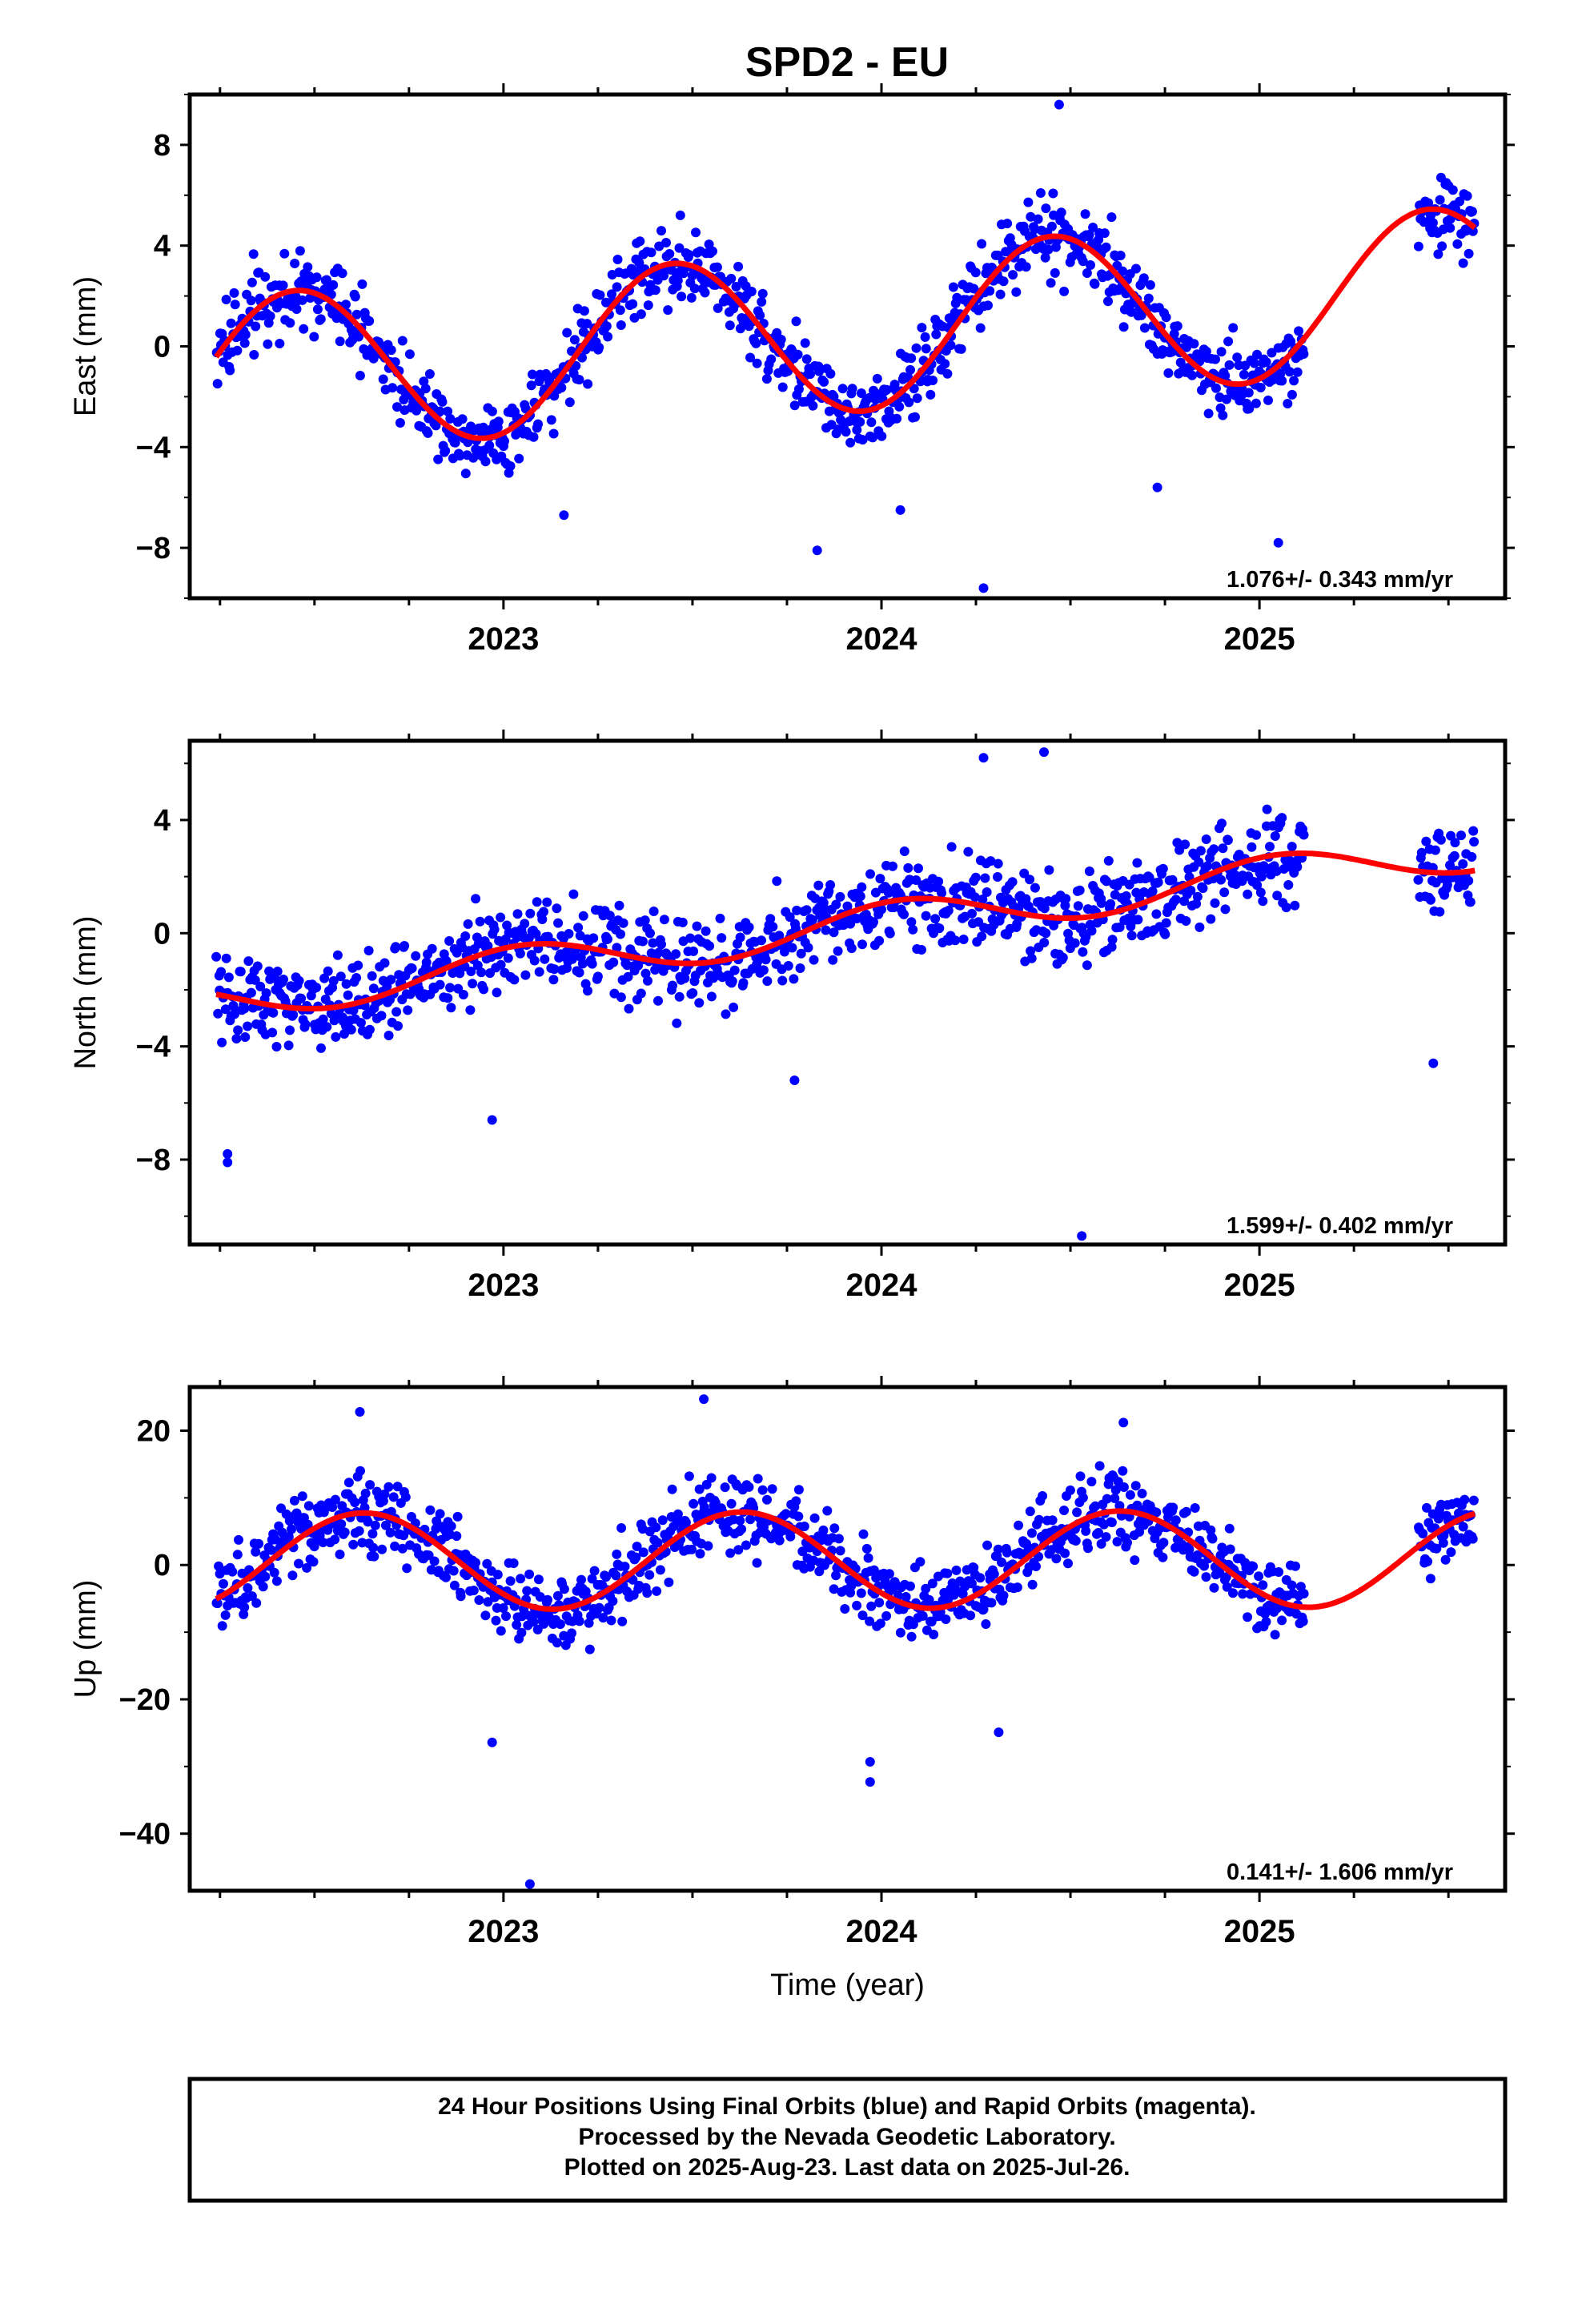  What do you see at coordinates (145, 1700) in the screenshot?
I see `y-tick-label: −20` at bounding box center [145, 1700].